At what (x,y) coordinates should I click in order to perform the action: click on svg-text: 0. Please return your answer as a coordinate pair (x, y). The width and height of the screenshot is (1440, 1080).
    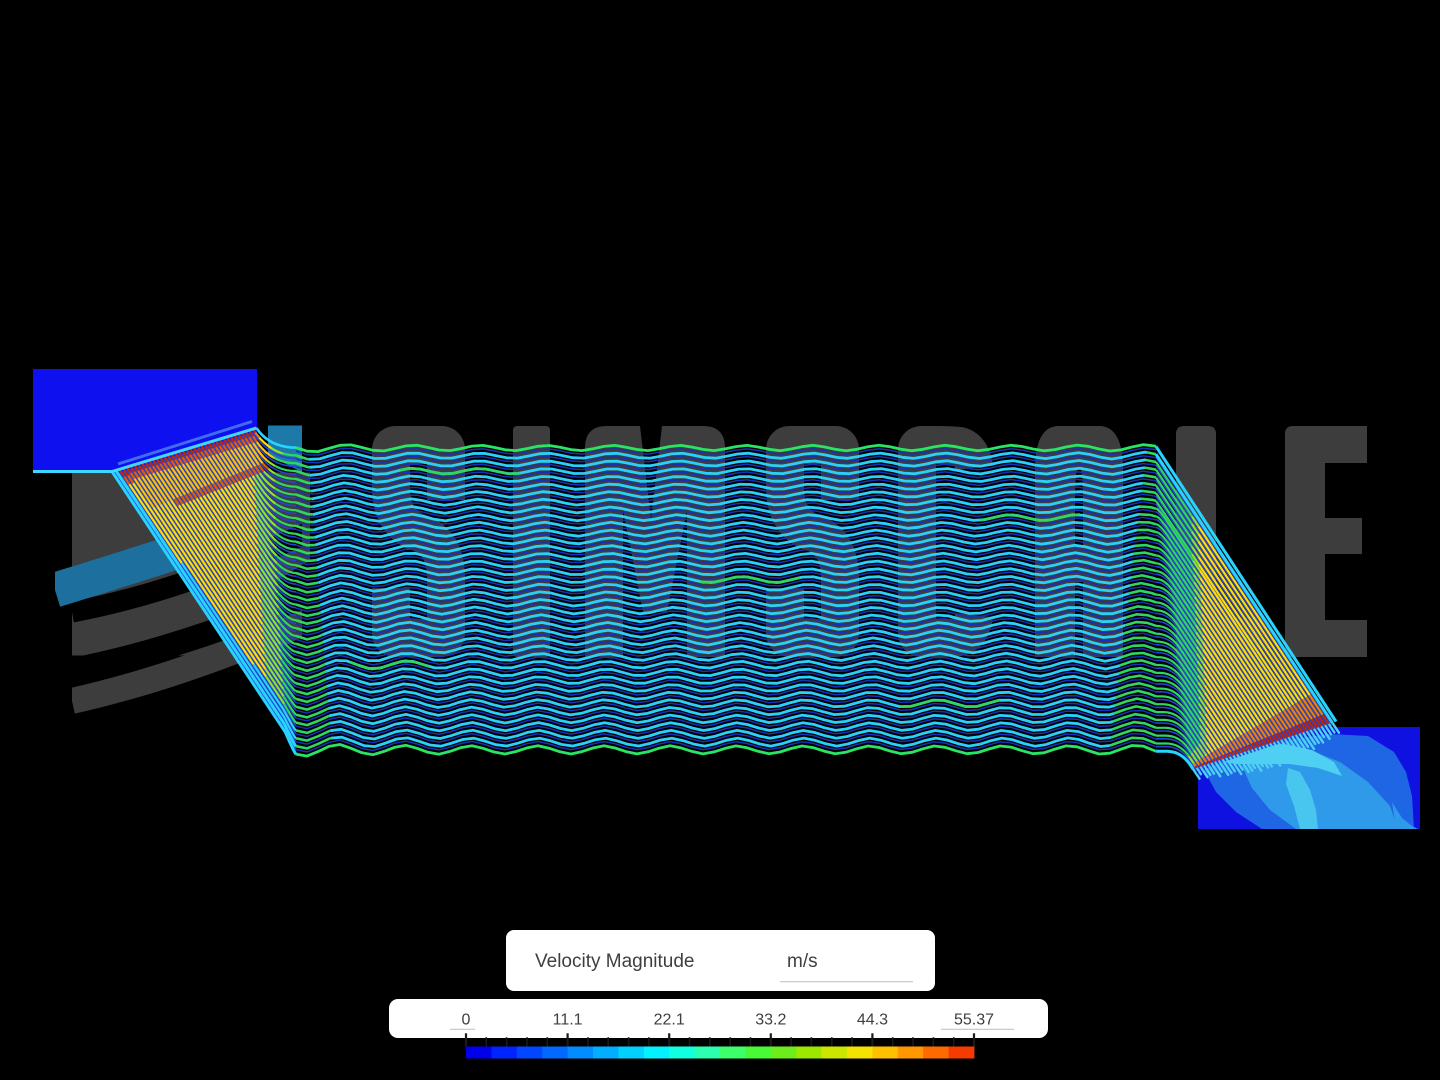
    Looking at the image, I should click on (466, 1020).